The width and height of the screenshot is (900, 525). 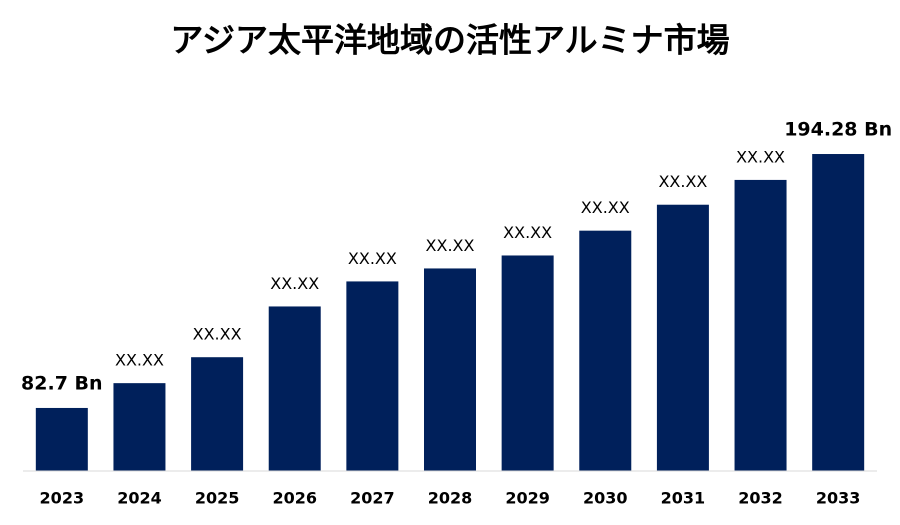 I want to click on x-tick-label: 2030, so click(x=605, y=498).